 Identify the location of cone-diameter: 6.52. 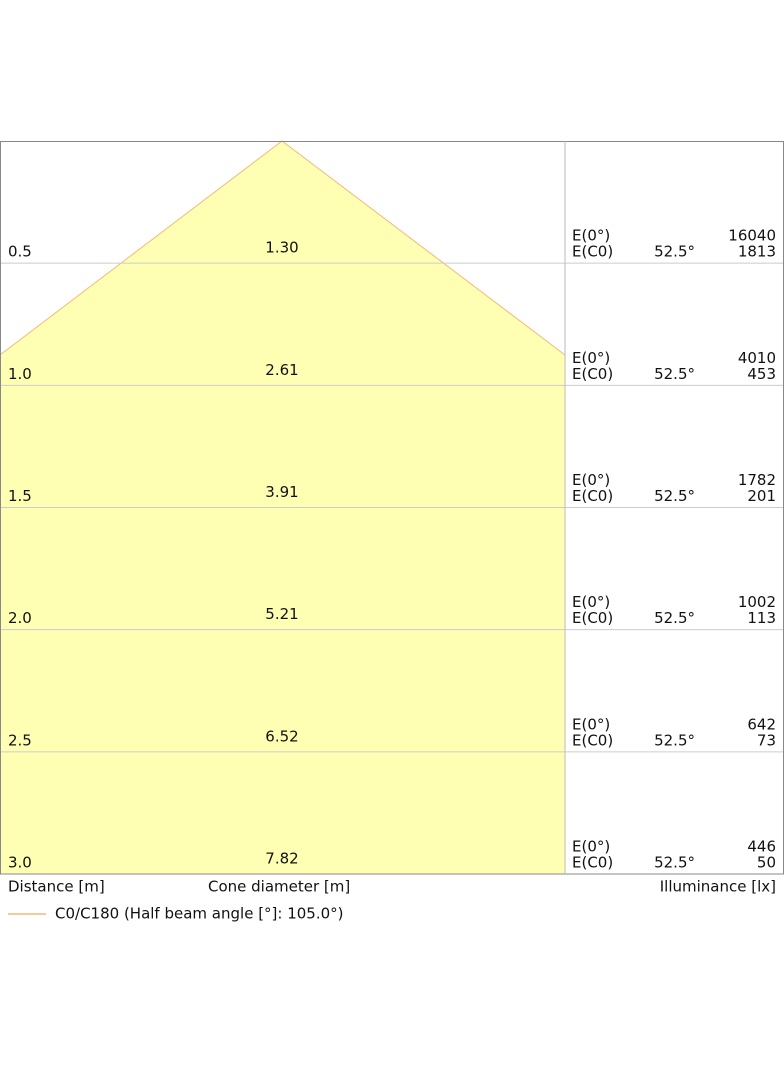
(281, 736).